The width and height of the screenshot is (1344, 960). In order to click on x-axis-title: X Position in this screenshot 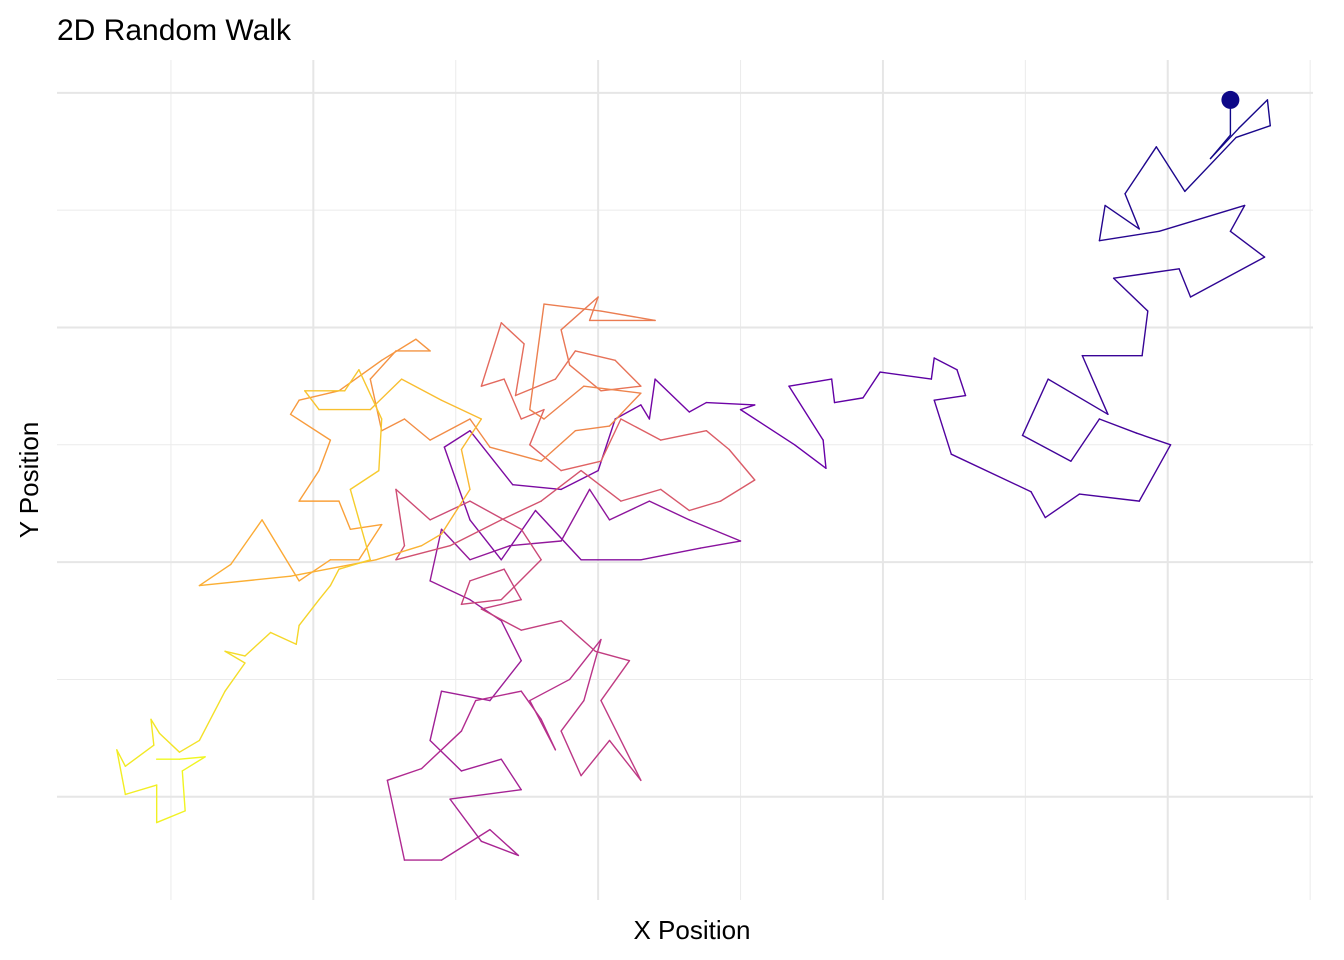, I will do `click(691, 930)`.